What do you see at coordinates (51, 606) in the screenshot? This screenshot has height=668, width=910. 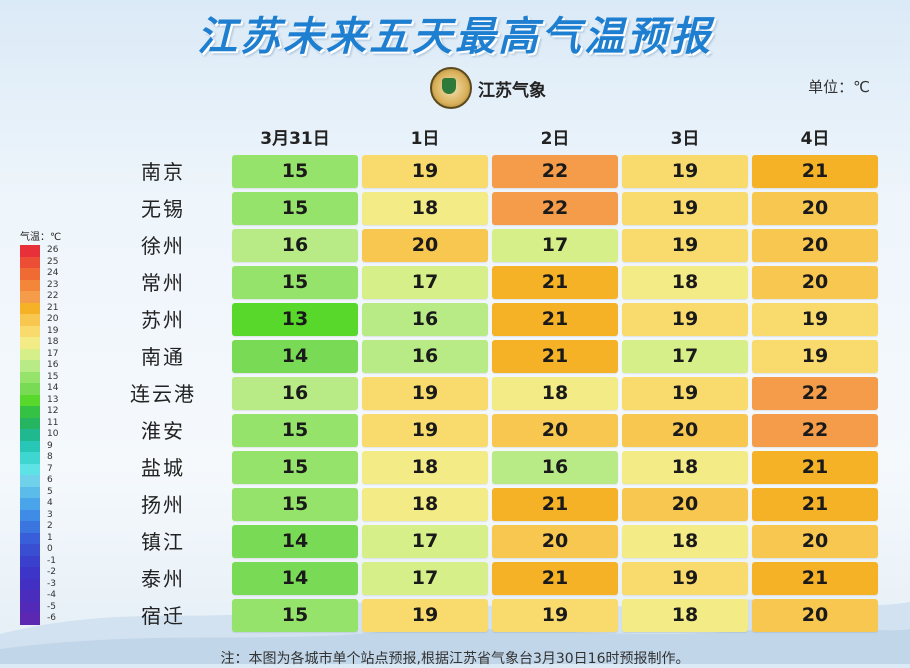 I see `legend-tick-label: -5` at bounding box center [51, 606].